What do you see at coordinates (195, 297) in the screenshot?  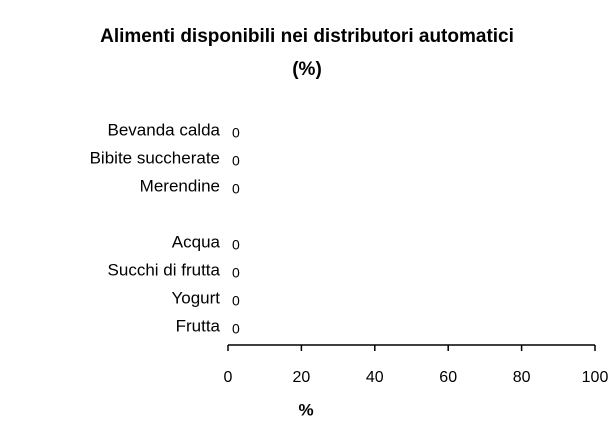 I see `y-tick-label: Yogurt` at bounding box center [195, 297].